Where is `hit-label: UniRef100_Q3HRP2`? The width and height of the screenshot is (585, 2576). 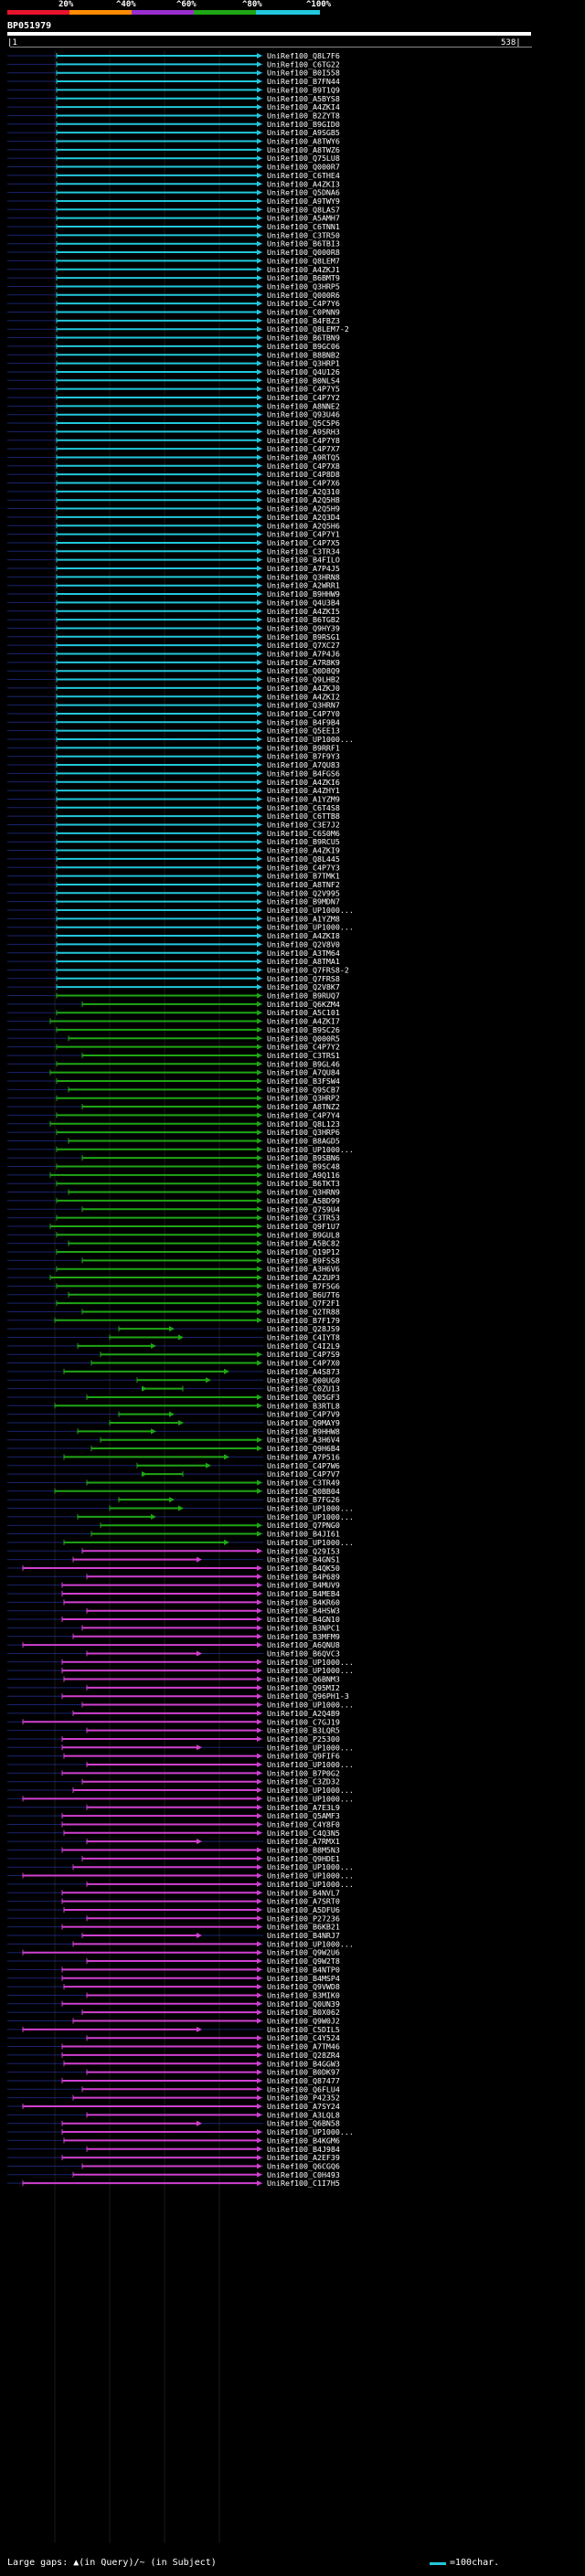 hit-label: UniRef100_Q3HRP2 is located at coordinates (303, 1098).